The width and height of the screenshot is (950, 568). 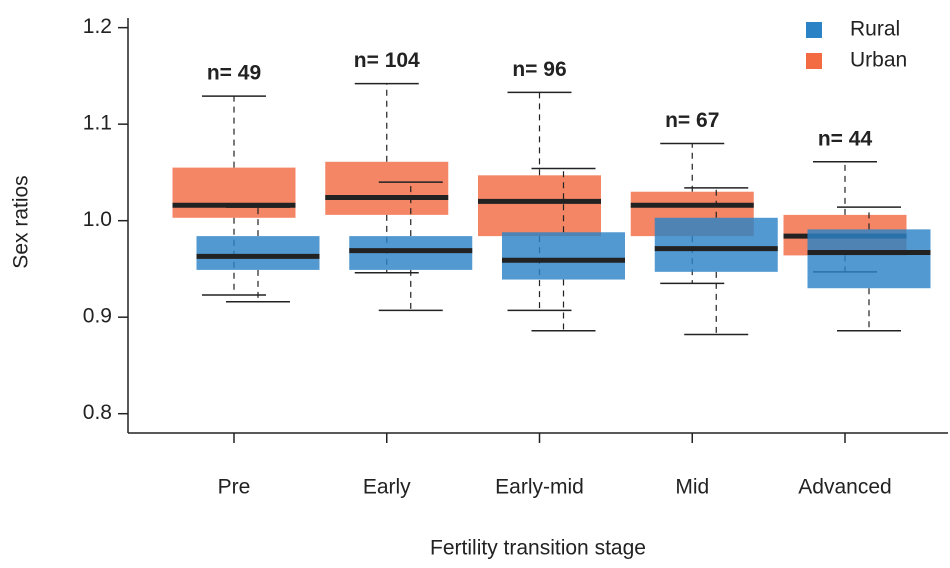 What do you see at coordinates (845, 138) in the screenshot?
I see `n-label: n= 44` at bounding box center [845, 138].